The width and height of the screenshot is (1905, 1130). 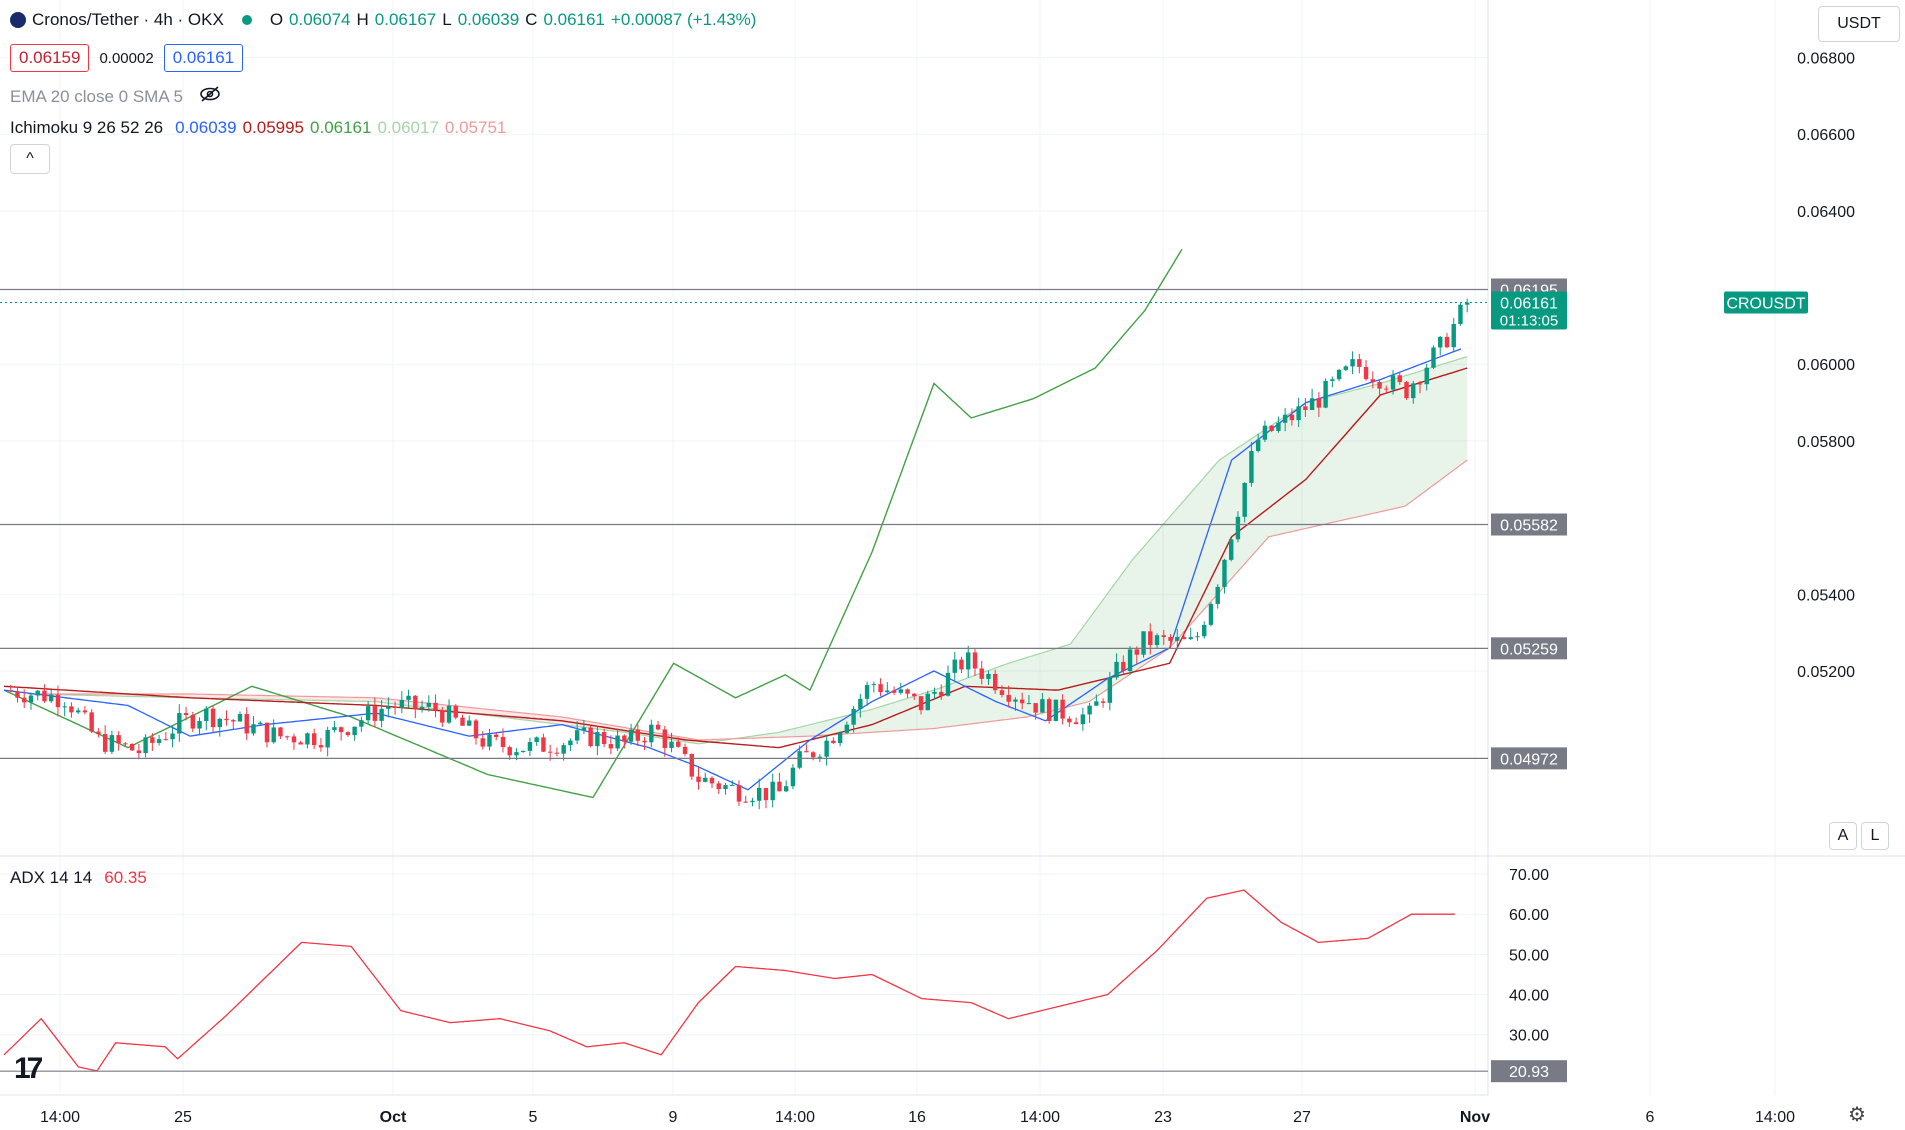 What do you see at coordinates (203, 58) in the screenshot?
I see `buy-price-button: 0.06161` at bounding box center [203, 58].